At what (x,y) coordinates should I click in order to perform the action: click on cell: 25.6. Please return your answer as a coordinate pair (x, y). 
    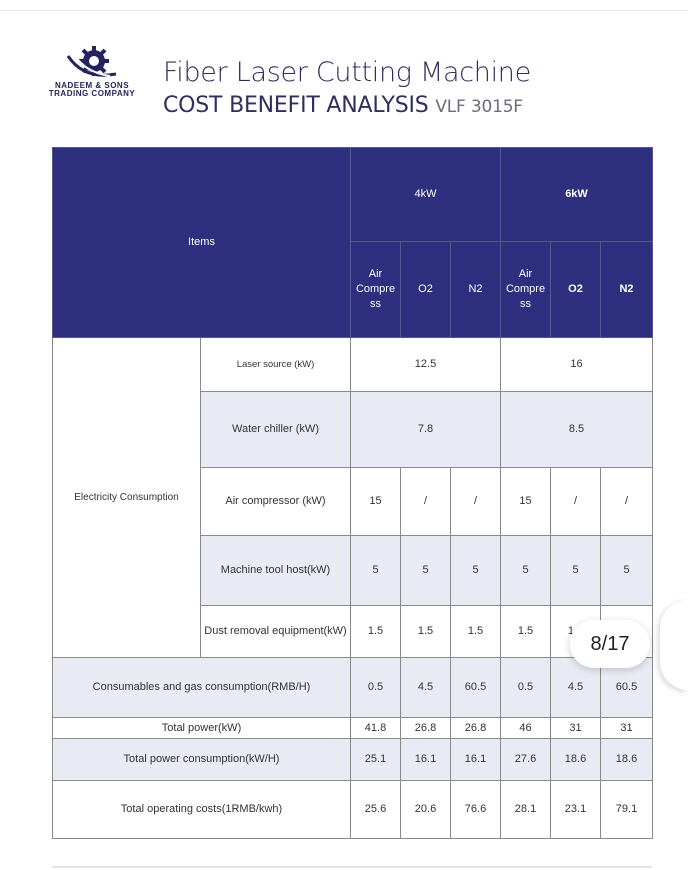
    Looking at the image, I should click on (375, 809).